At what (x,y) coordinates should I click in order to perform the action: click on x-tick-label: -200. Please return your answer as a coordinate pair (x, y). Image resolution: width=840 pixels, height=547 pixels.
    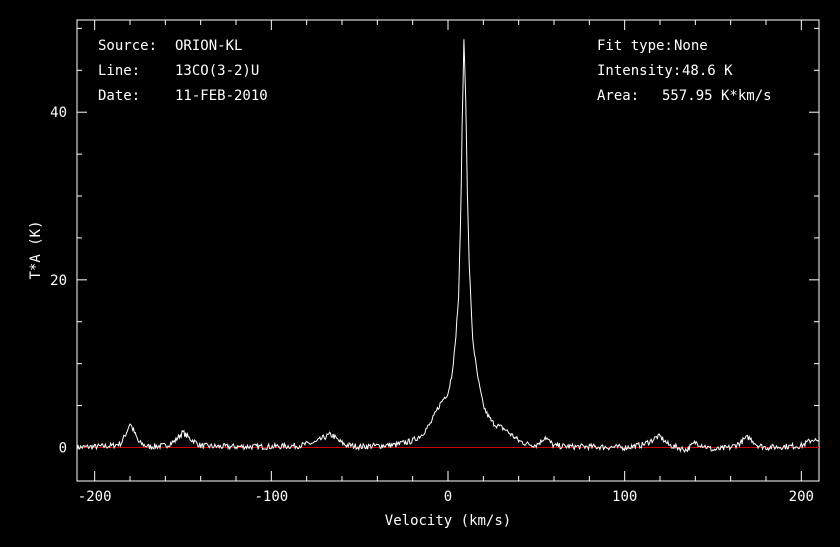
    Looking at the image, I should click on (95, 497).